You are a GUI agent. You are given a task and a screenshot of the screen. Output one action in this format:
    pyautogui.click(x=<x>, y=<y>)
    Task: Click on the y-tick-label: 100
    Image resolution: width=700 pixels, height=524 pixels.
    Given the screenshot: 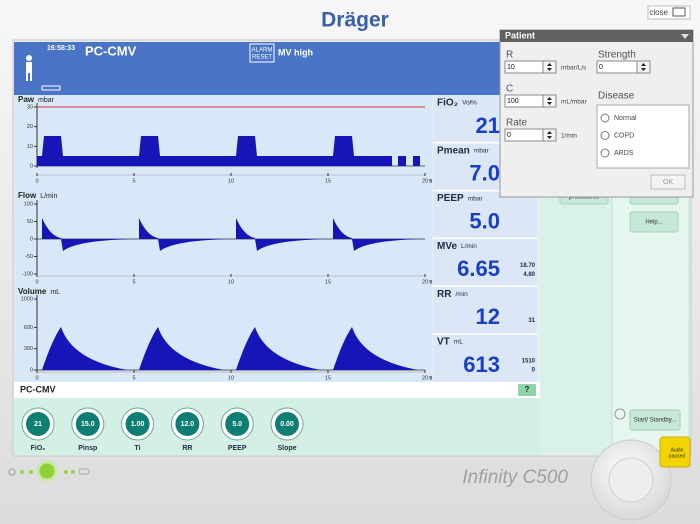 What is the action you would take?
    pyautogui.click(x=28, y=204)
    